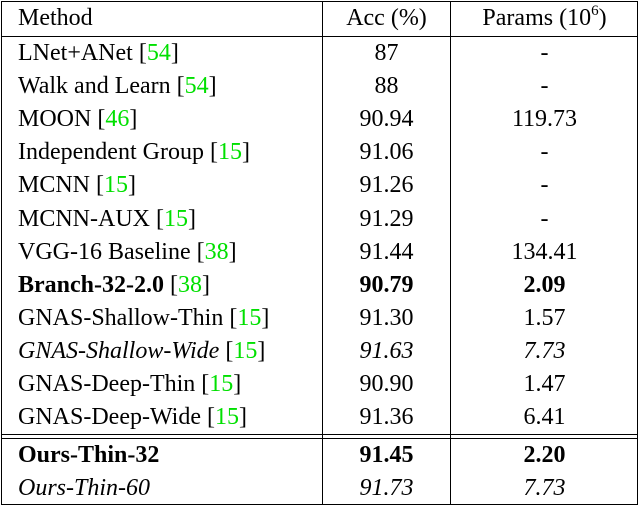 This screenshot has width=640, height=506. I want to click on acc-cell: 90.90, so click(386, 384).